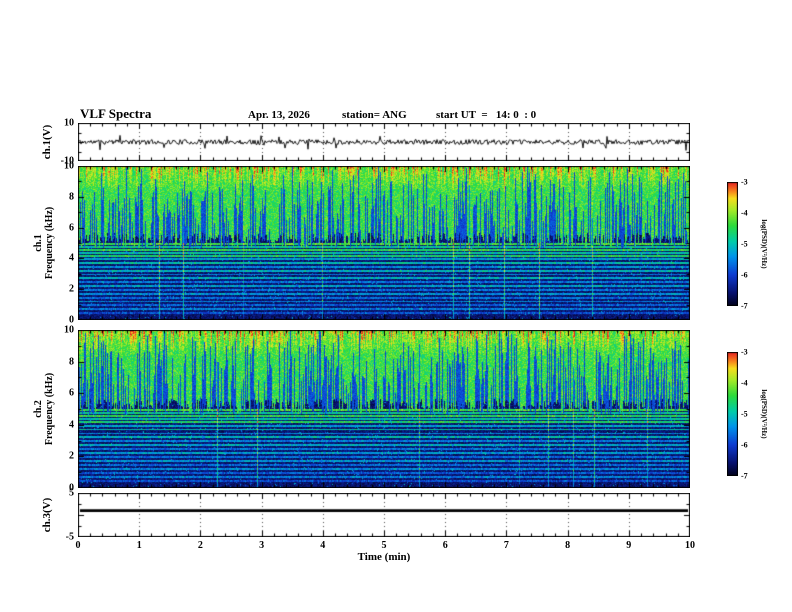 The image size is (792, 612). I want to click on y-tick-label: 5, so click(71, 493).